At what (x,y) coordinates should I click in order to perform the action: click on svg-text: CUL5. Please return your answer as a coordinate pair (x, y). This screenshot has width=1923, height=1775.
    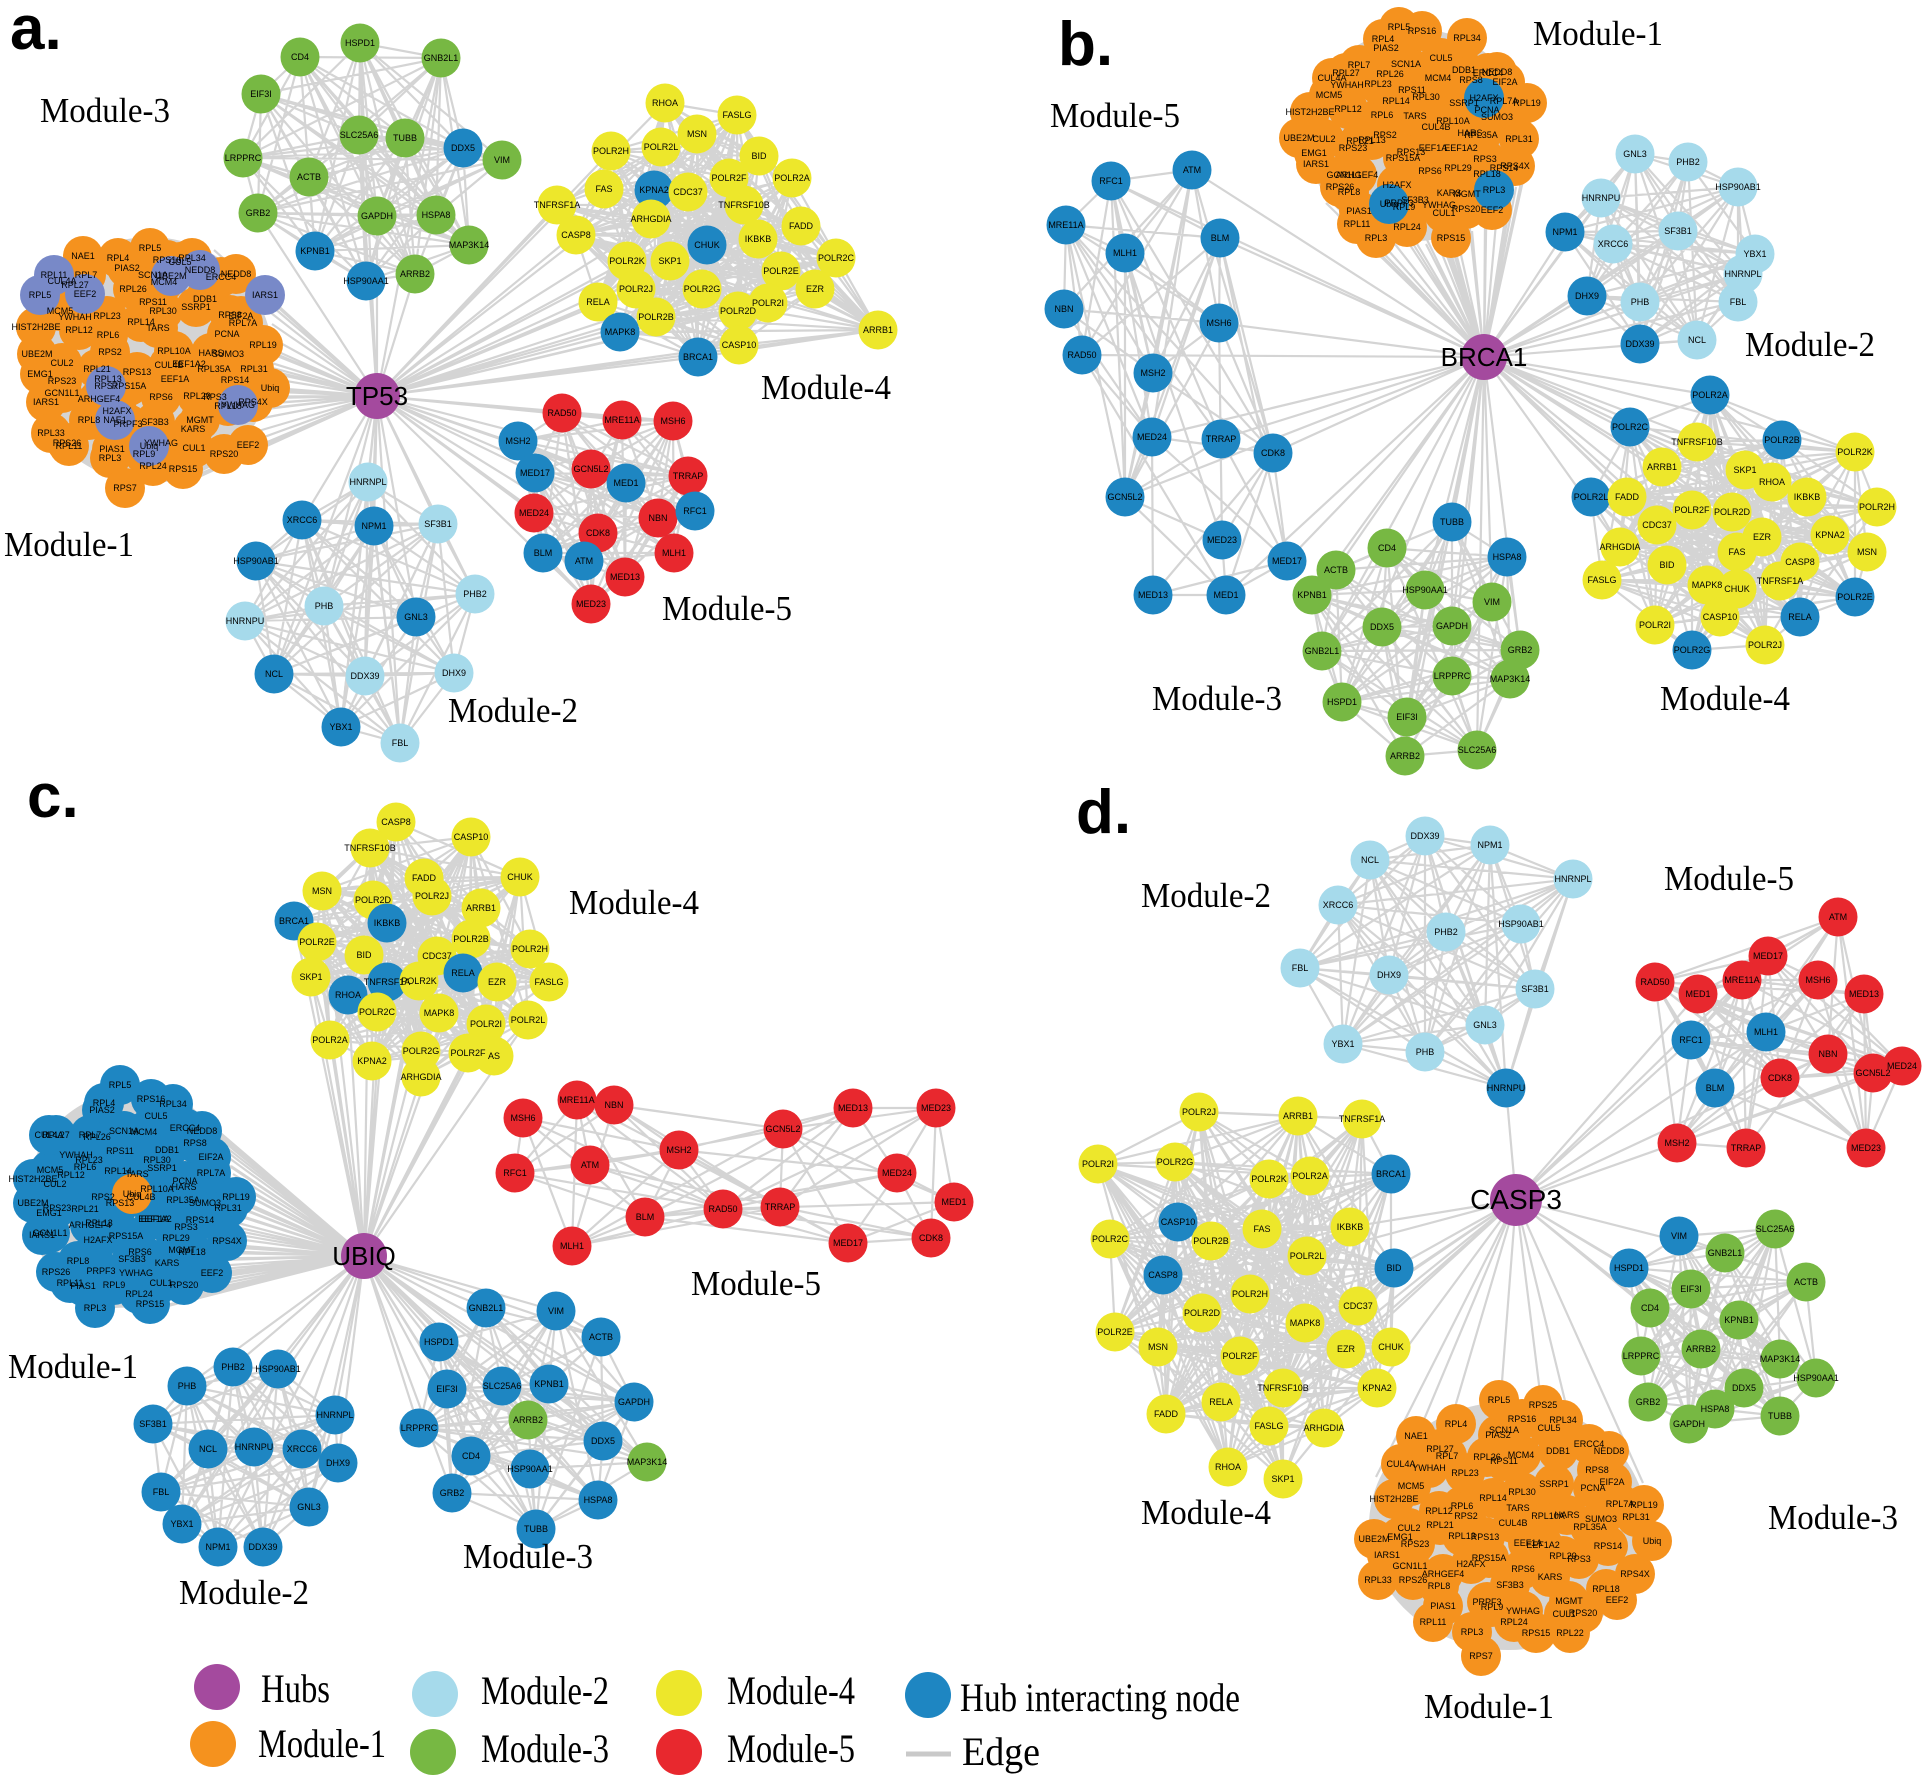
    Looking at the image, I should click on (1440, 58).